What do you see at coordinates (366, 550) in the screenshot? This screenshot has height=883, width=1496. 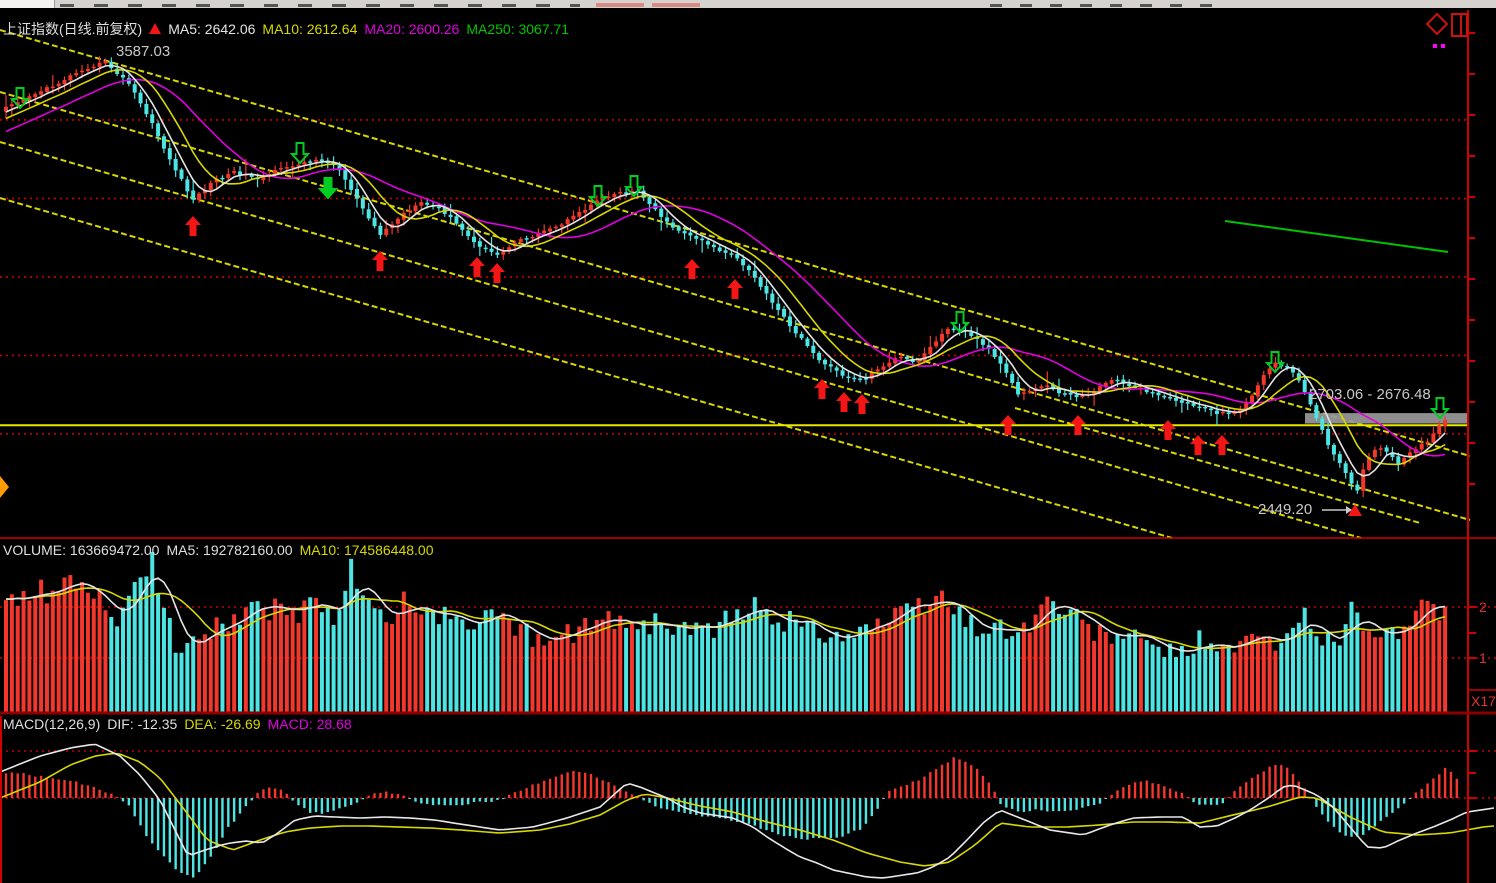 I see `volume-ma10-label: MA10: 174586448.00` at bounding box center [366, 550].